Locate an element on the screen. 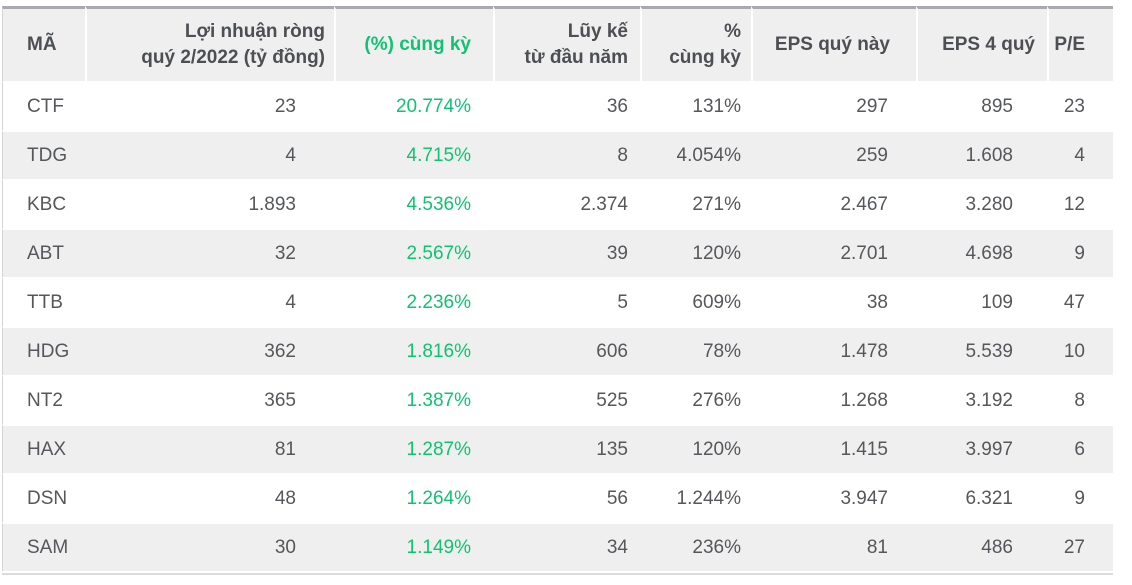  column-header-label: quý 2/2022 (tỷ đồng) is located at coordinates (233, 57).